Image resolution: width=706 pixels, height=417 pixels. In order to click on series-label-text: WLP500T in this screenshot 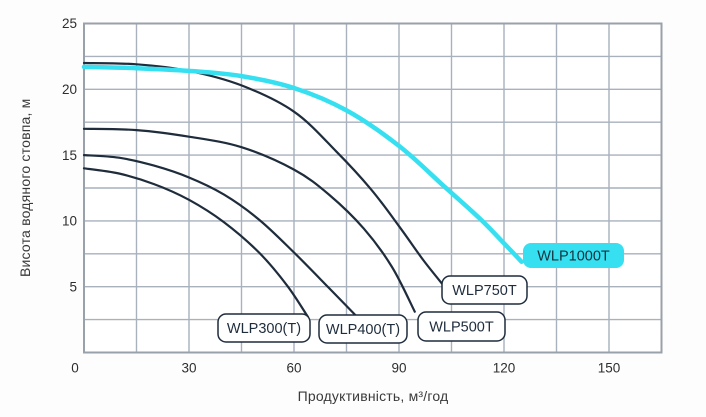, I will do `click(461, 328)`.